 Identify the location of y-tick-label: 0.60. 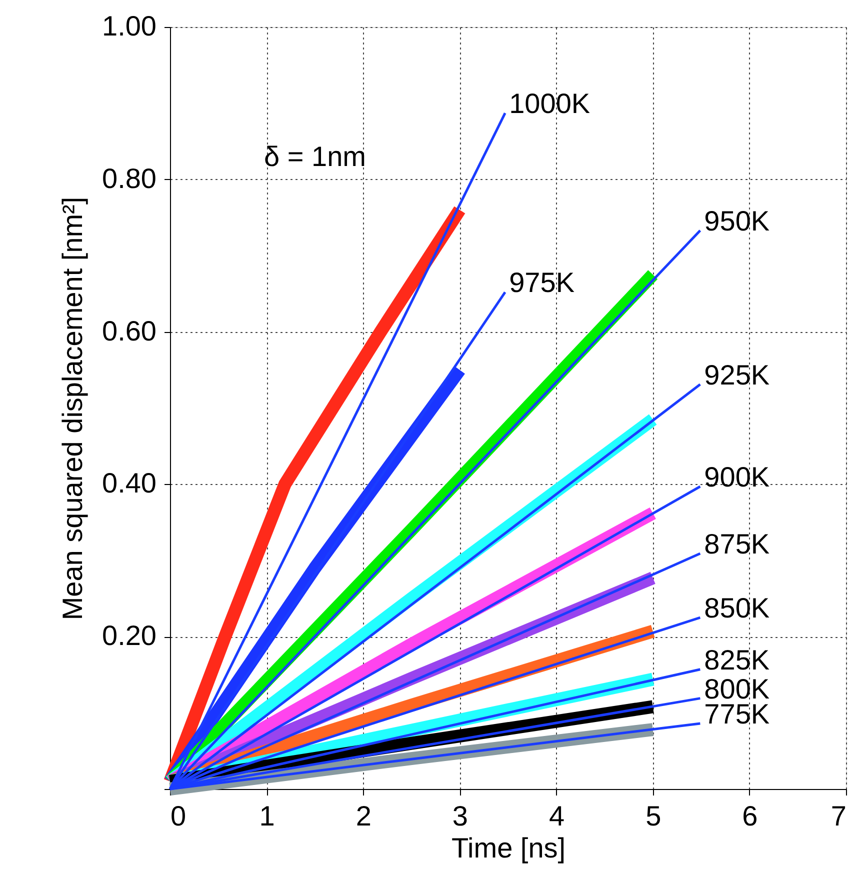
(129, 330).